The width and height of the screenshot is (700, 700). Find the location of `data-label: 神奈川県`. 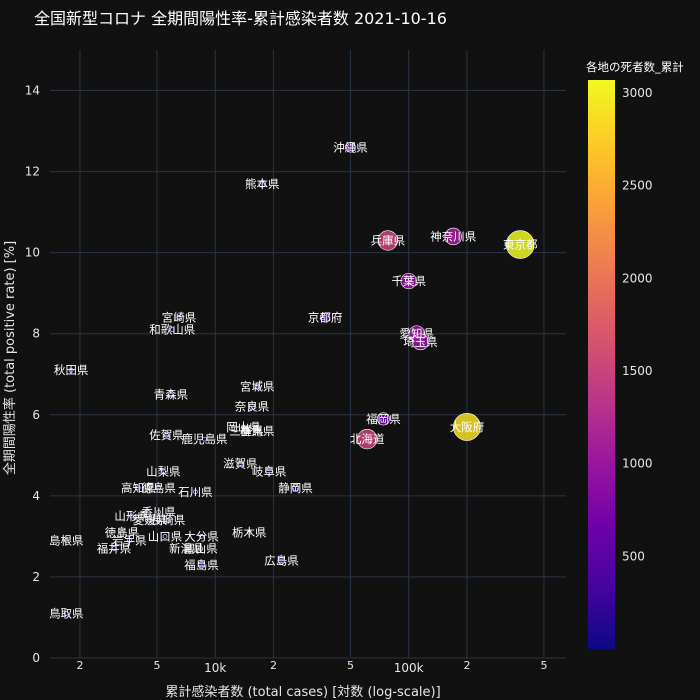

data-label: 神奈川県 is located at coordinates (453, 236).